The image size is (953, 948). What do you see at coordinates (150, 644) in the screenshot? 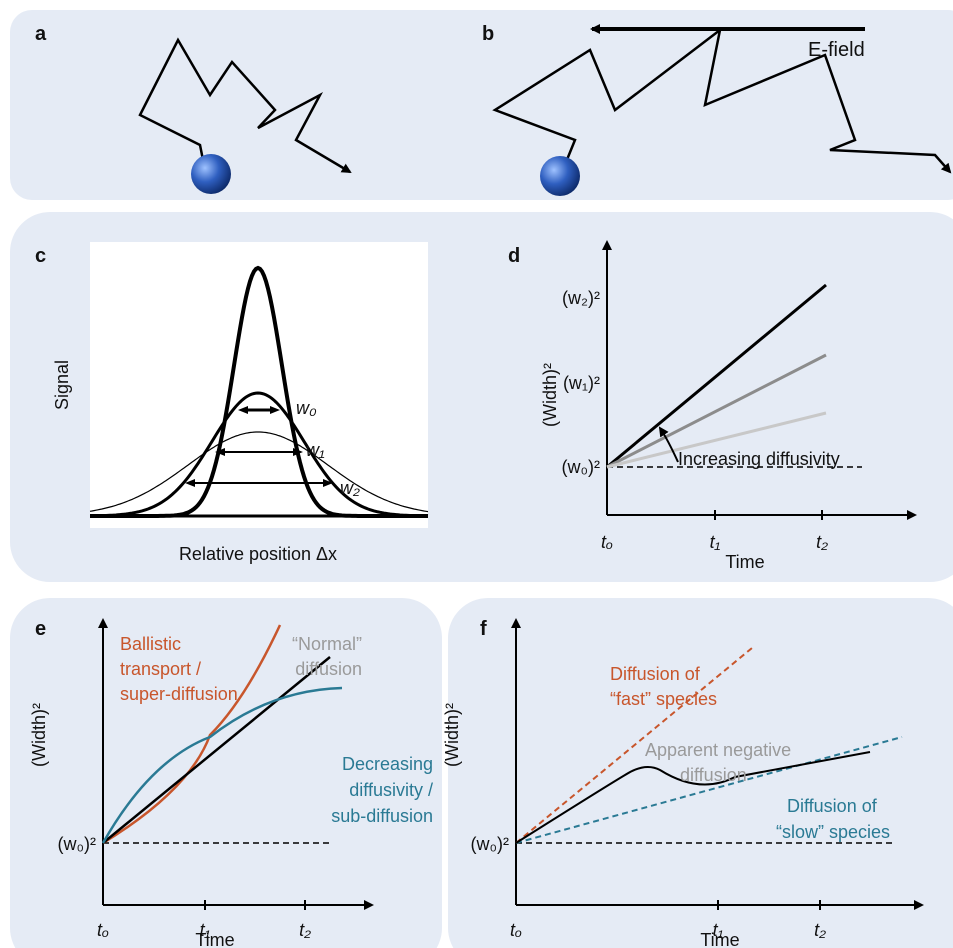
I see `annotation: Ballistic` at bounding box center [150, 644].